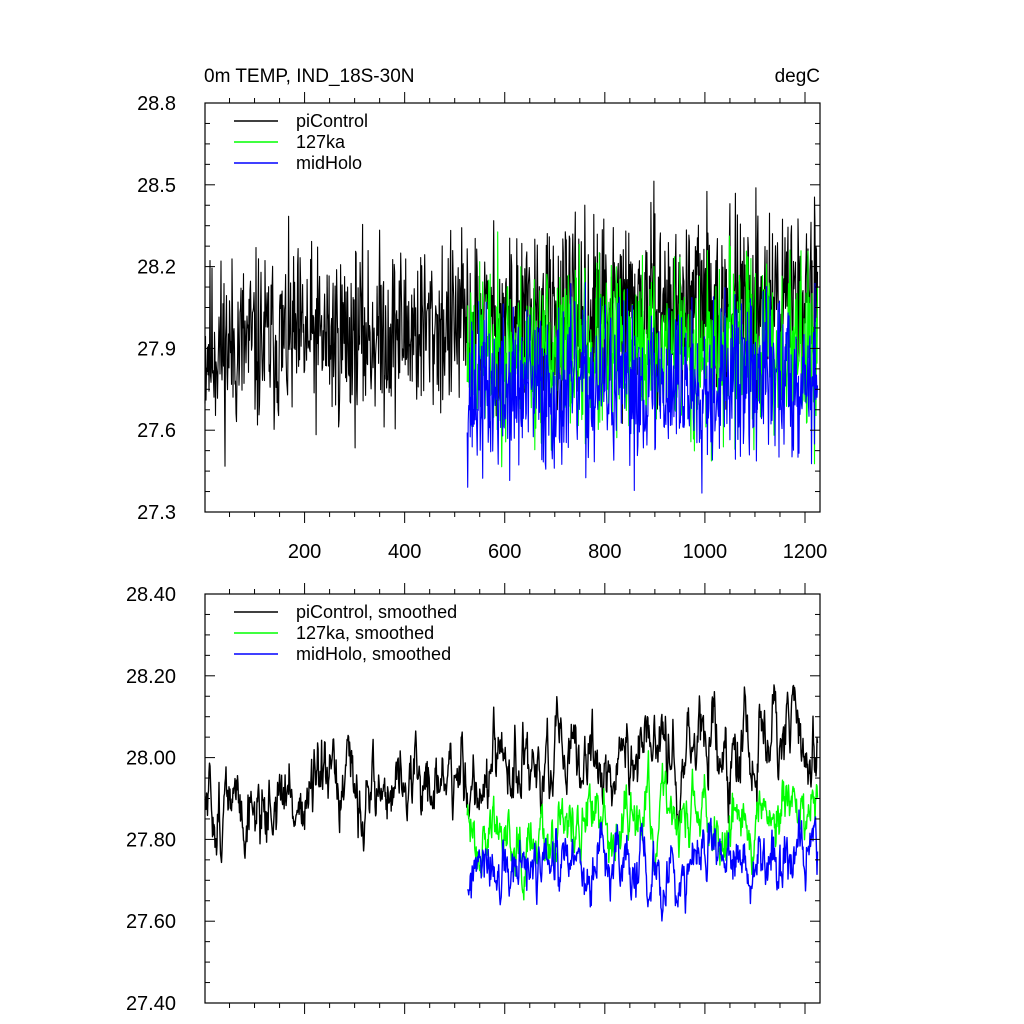 Image resolution: width=1024 pixels, height=1024 pixels. Describe the element at coordinates (797, 76) in the screenshot. I see `top-panel-units: degC` at that location.